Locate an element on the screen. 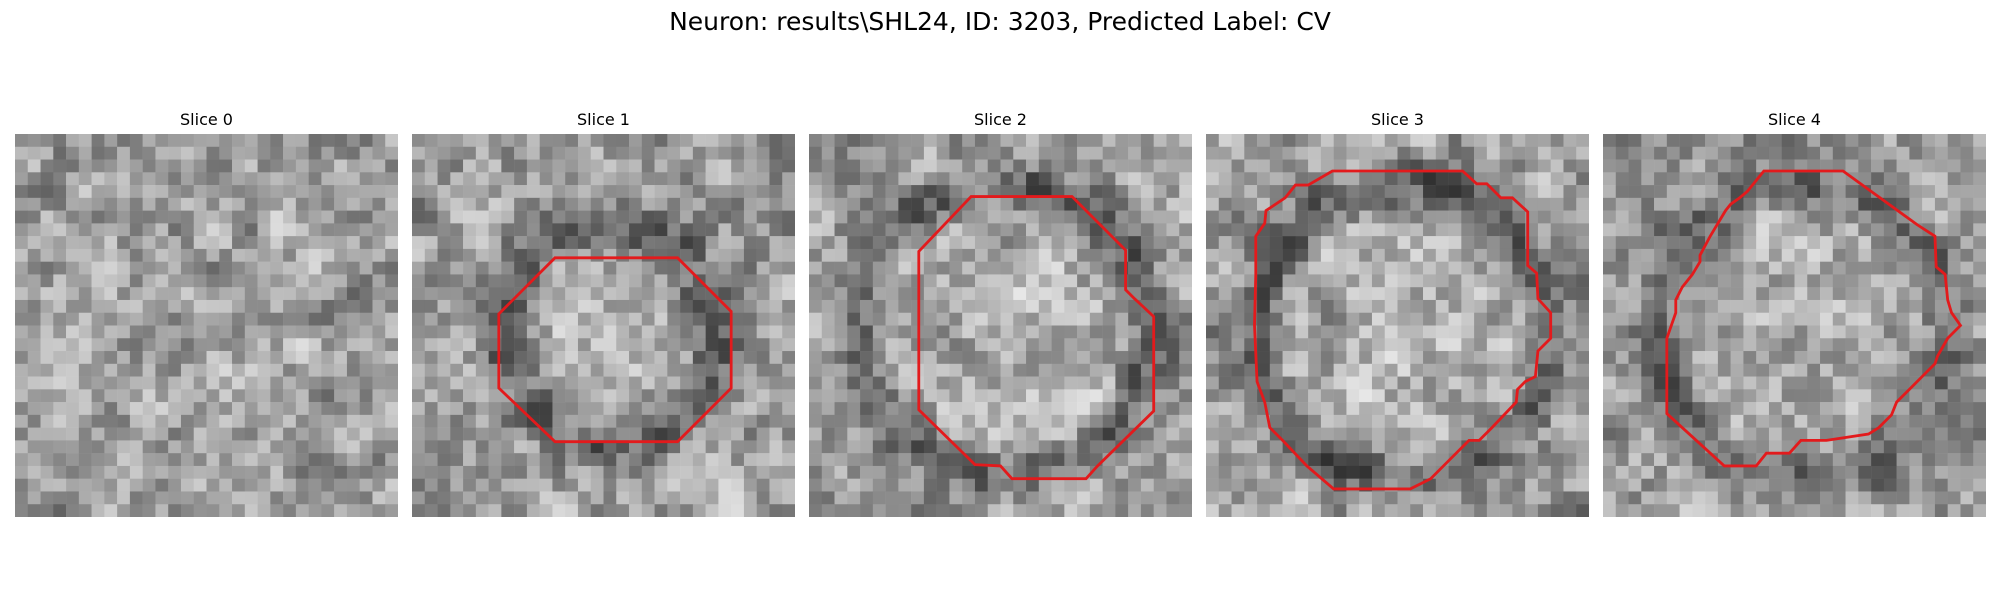 Image resolution: width=2000 pixels, height=600 pixels. slice-title: Slice 0 is located at coordinates (206, 119).